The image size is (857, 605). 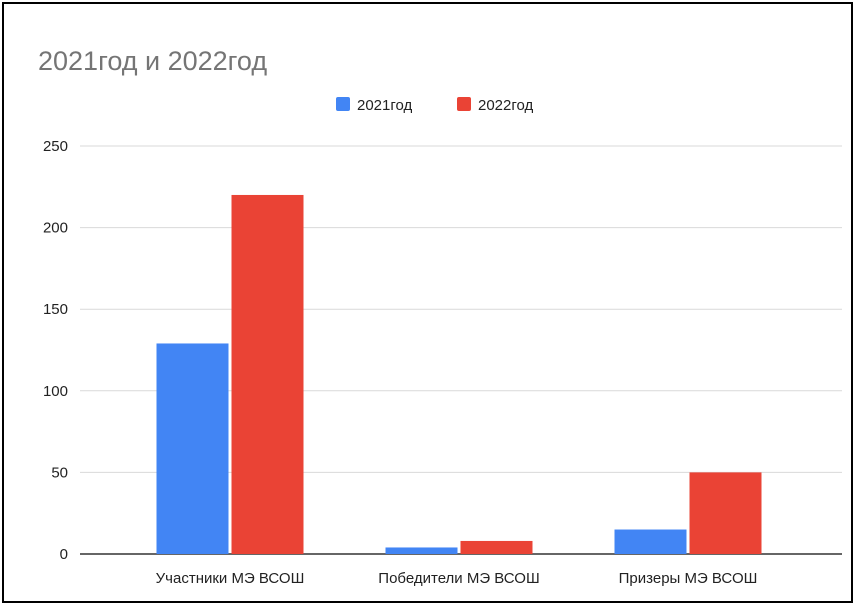 I want to click on y-tick-label: 250, so click(x=55, y=146).